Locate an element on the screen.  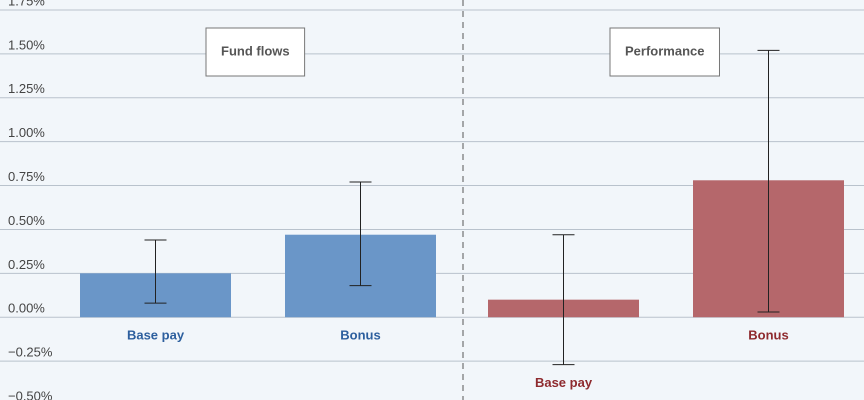
panel-title-box: Fund flows is located at coordinates (255, 52).